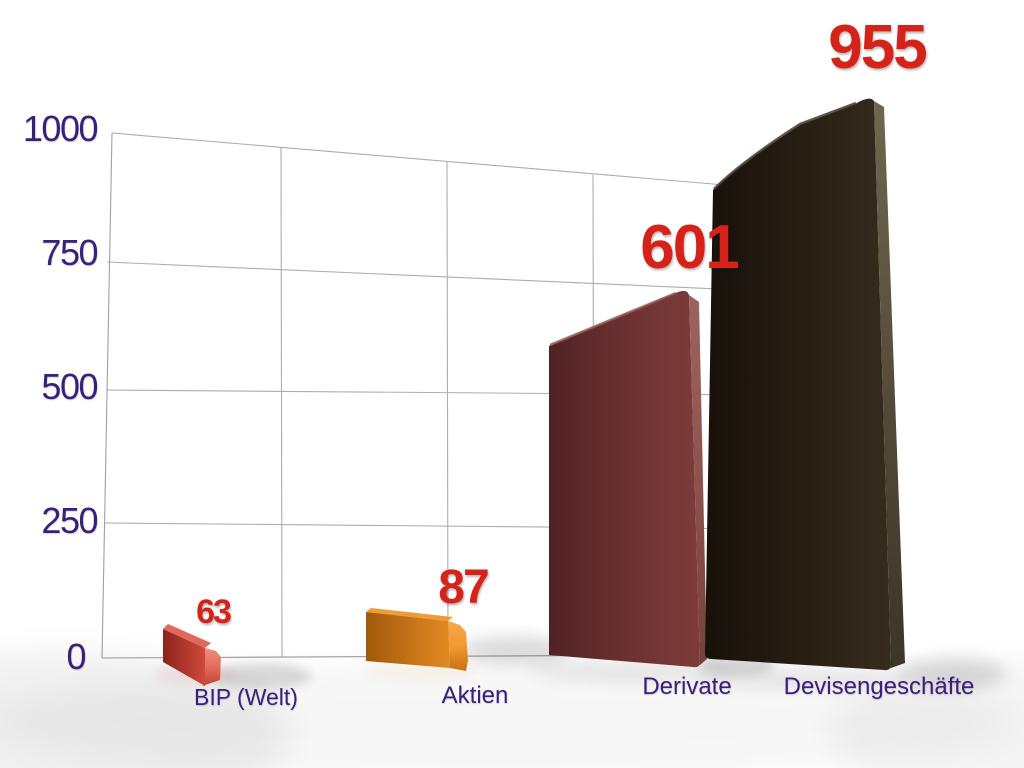 This screenshot has width=1024, height=768. I want to click on value-label-devisen: 955, so click(877, 47).